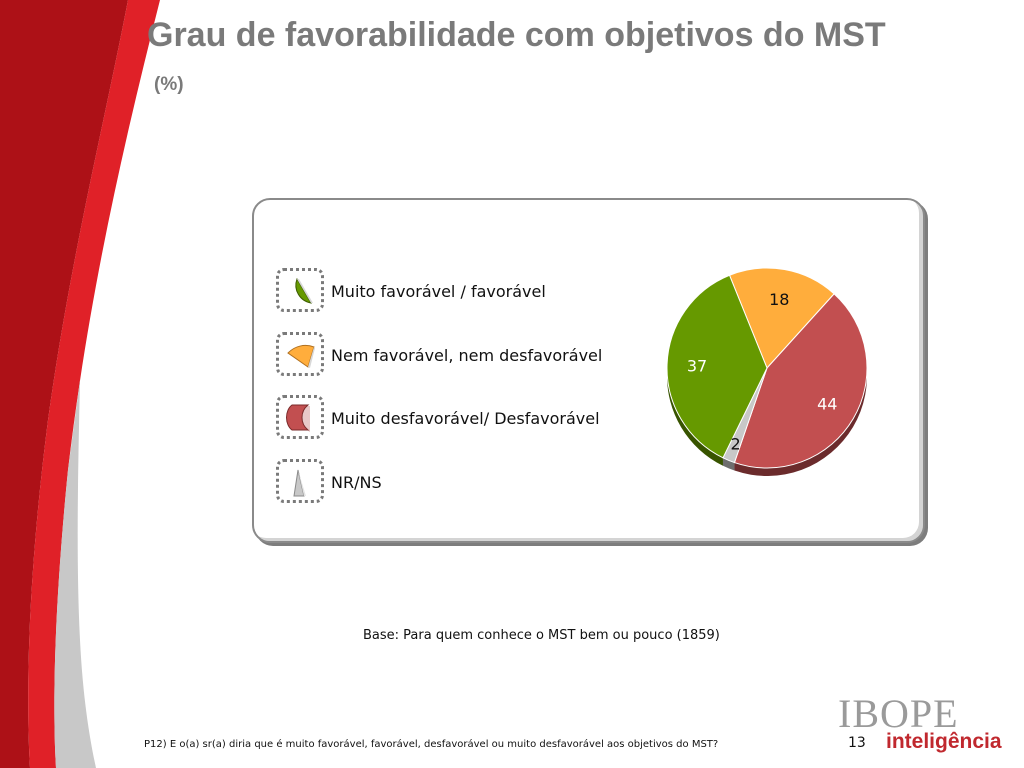  Describe the element at coordinates (779, 299) in the screenshot. I see `data-label-nem: 18` at that location.